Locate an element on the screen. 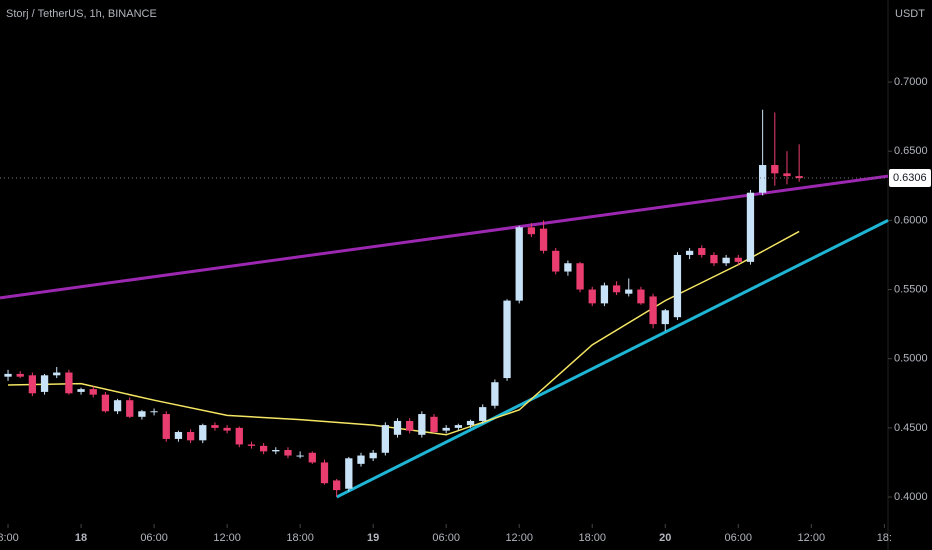 The height and width of the screenshot is (550, 932). y-tick-label: 0.6000 is located at coordinates (911, 220).